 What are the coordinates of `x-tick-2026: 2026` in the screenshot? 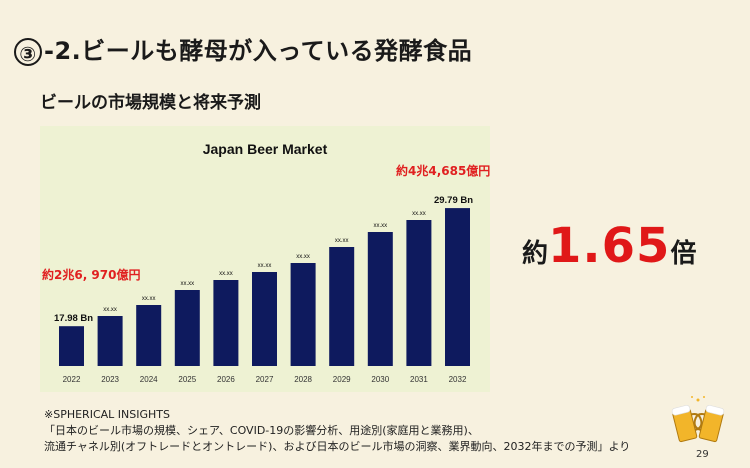 It's located at (226, 379).